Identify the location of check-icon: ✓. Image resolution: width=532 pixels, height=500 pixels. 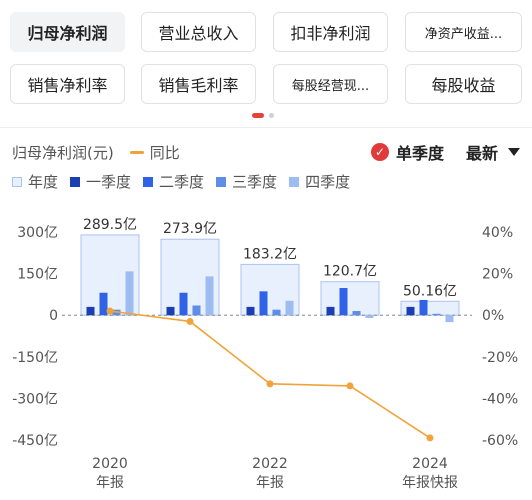
(379, 152).